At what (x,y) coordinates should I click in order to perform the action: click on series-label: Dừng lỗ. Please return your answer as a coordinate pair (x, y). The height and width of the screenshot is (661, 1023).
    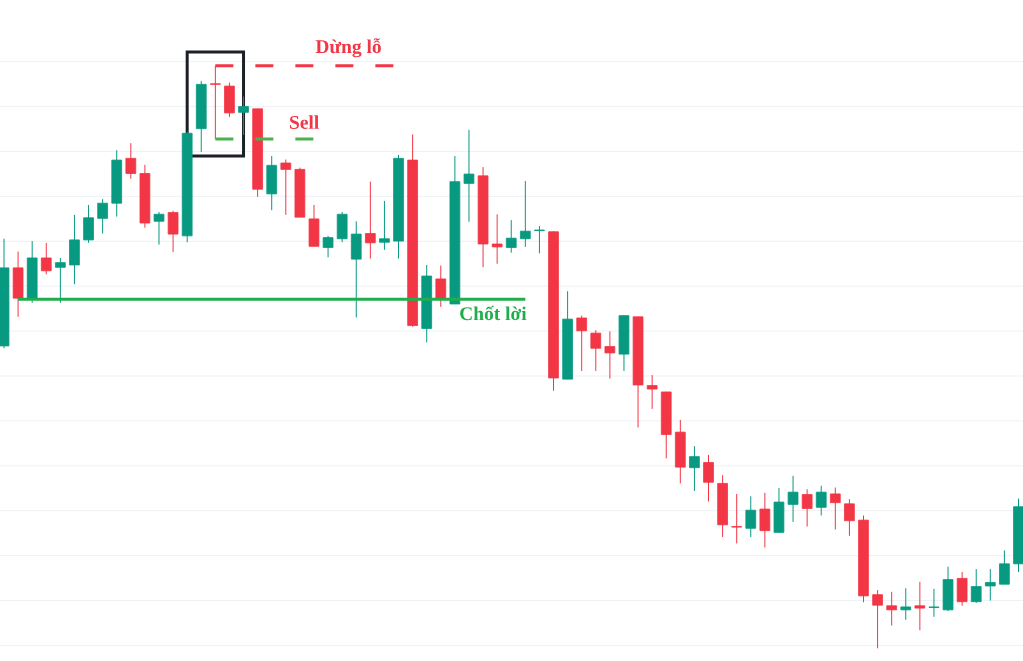
    Looking at the image, I should click on (348, 48).